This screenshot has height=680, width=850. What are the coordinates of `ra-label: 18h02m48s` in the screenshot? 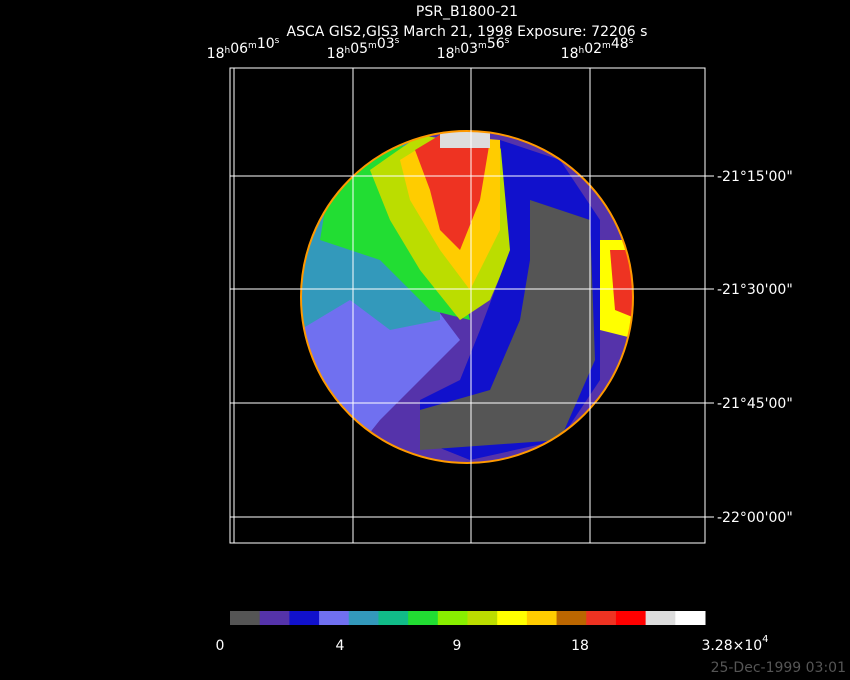 It's located at (597, 49).